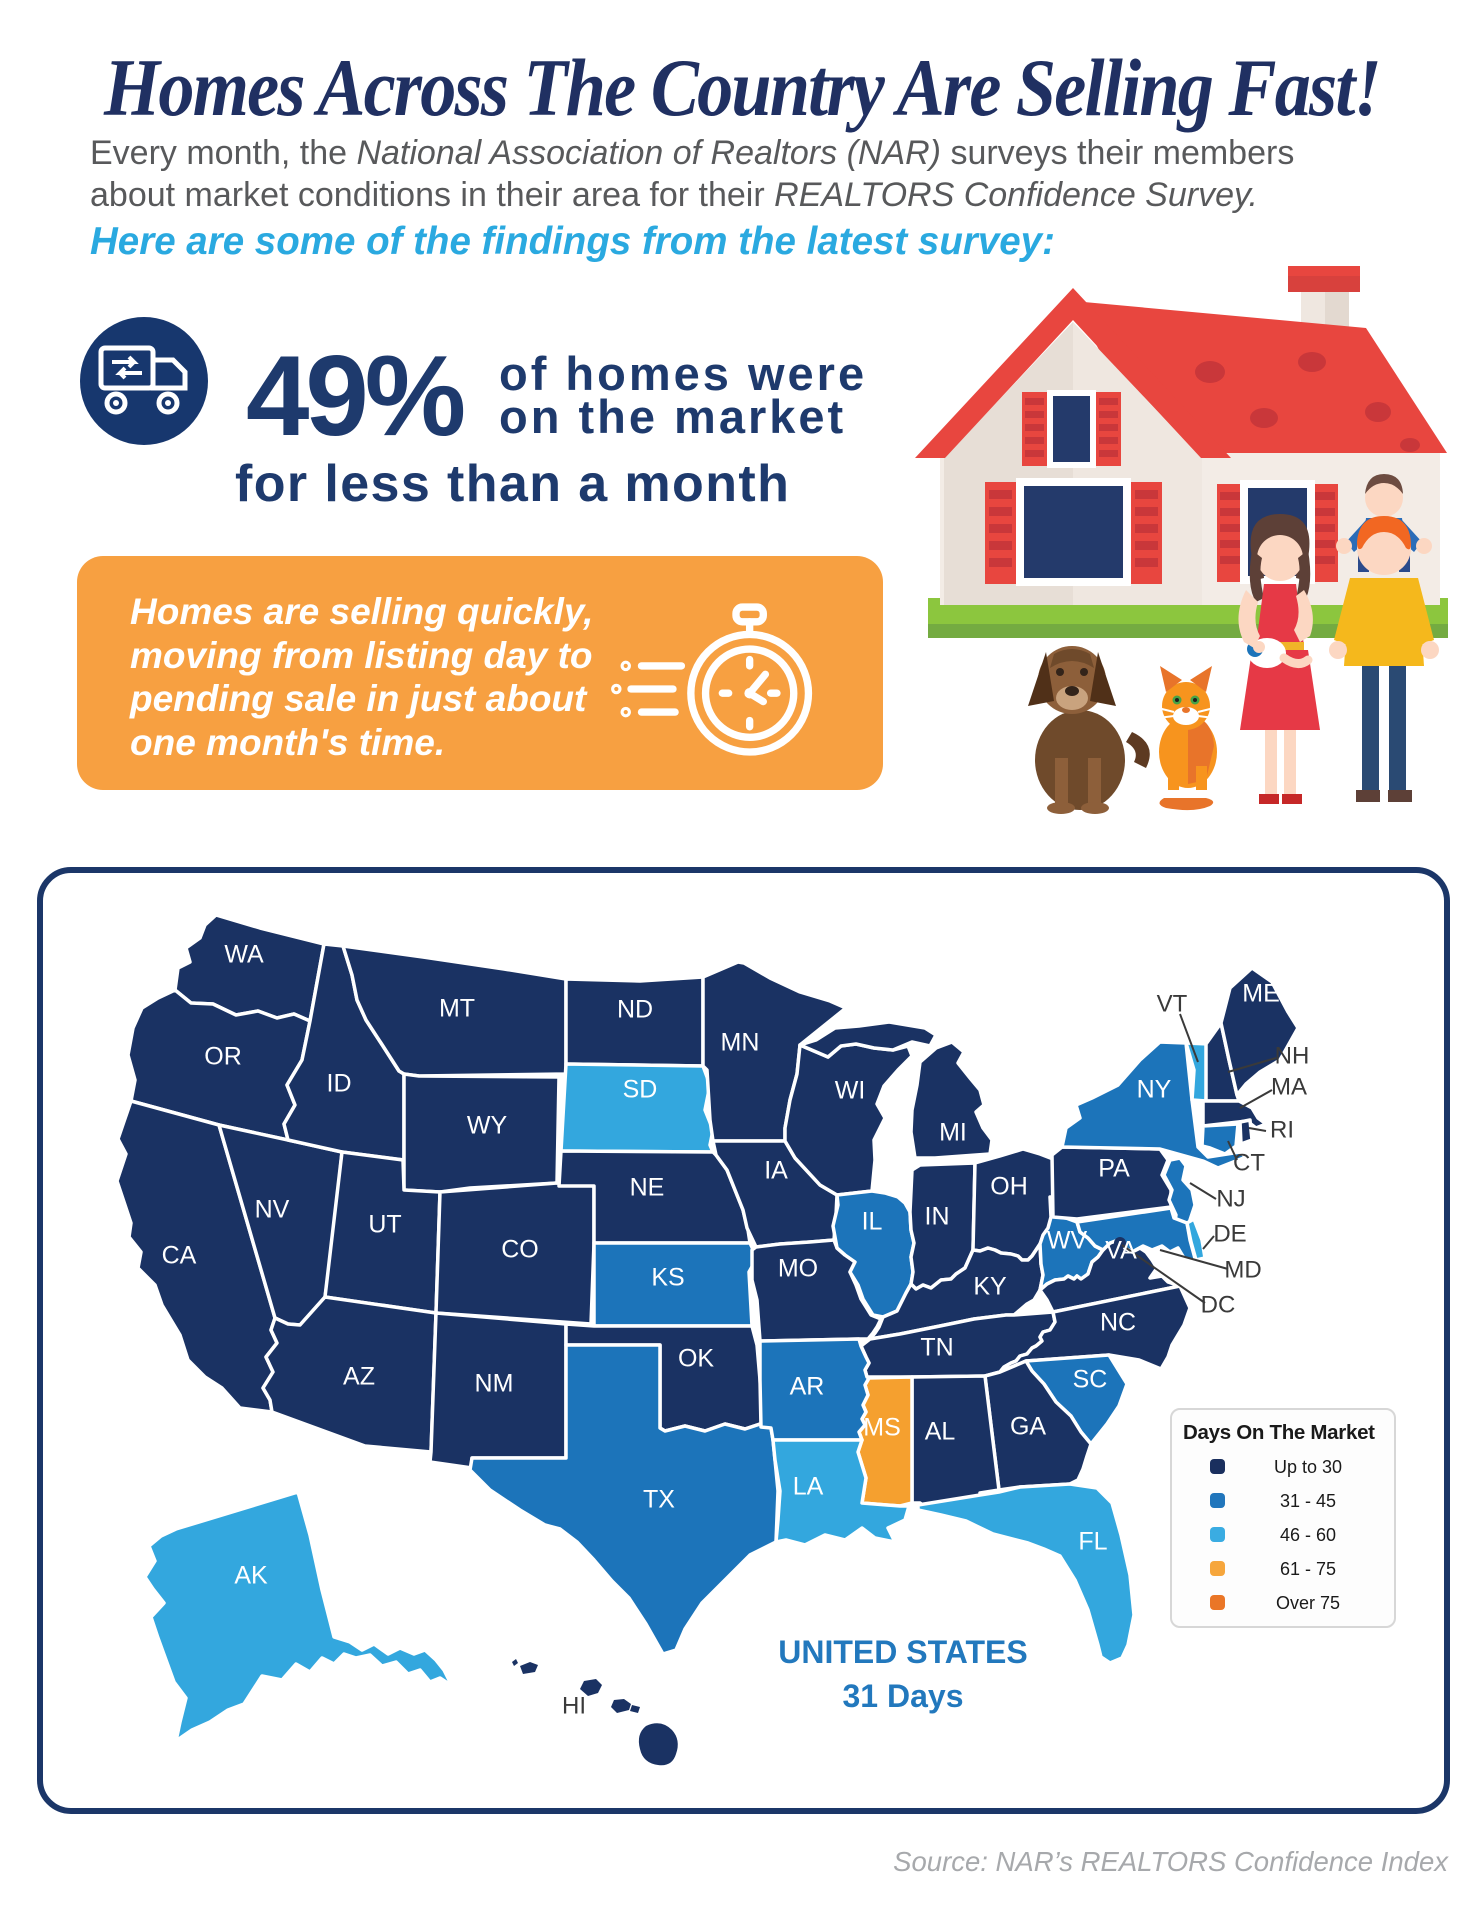  I want to click on svg-text: CO, so click(520, 1250).